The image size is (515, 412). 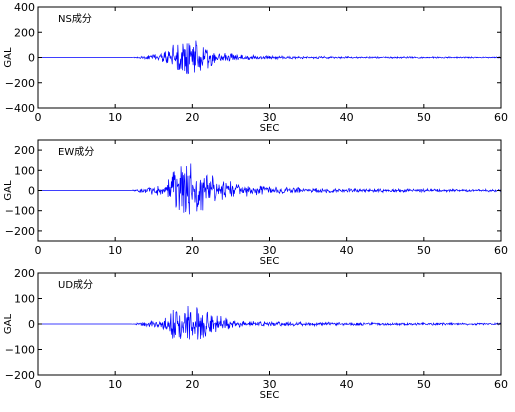 What do you see at coordinates (24, 7) in the screenshot?
I see `y-tick-label: 400` at bounding box center [24, 7].